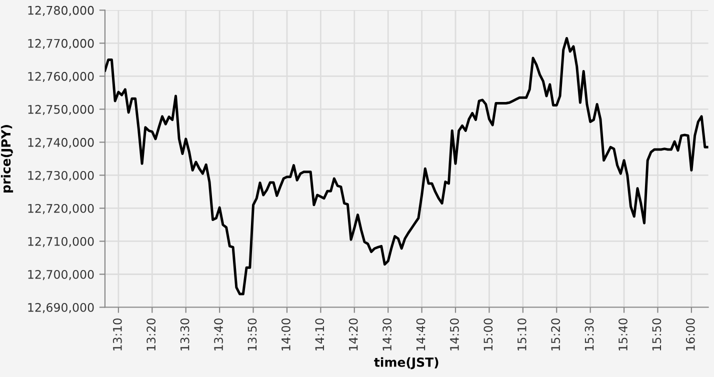  I want to click on y-axis-title: price(JPY), so click(7, 158).